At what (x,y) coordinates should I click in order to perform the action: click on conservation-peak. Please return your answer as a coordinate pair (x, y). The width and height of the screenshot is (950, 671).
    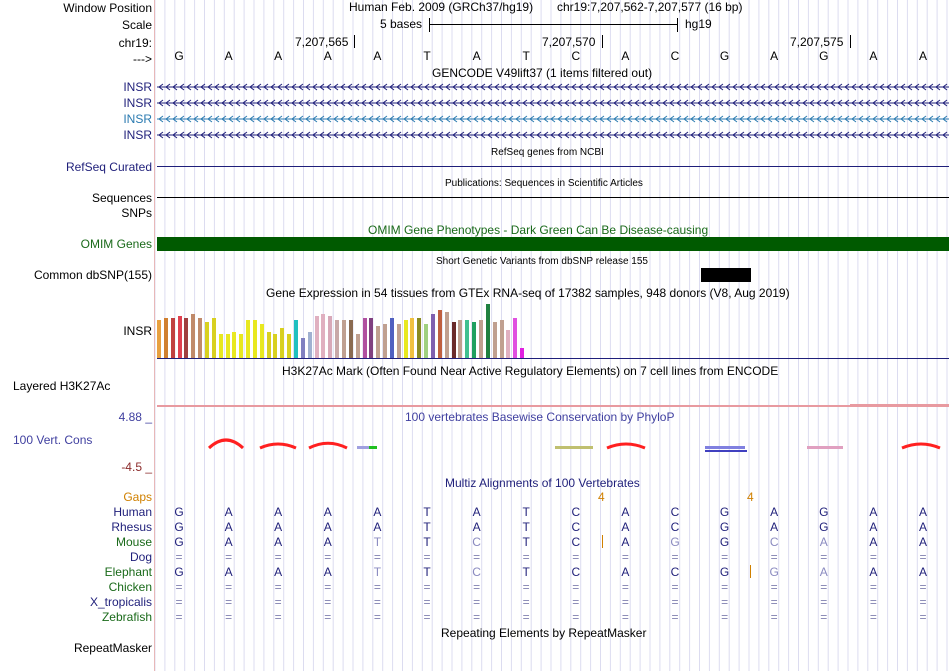
    Looking at the image, I should click on (328, 445).